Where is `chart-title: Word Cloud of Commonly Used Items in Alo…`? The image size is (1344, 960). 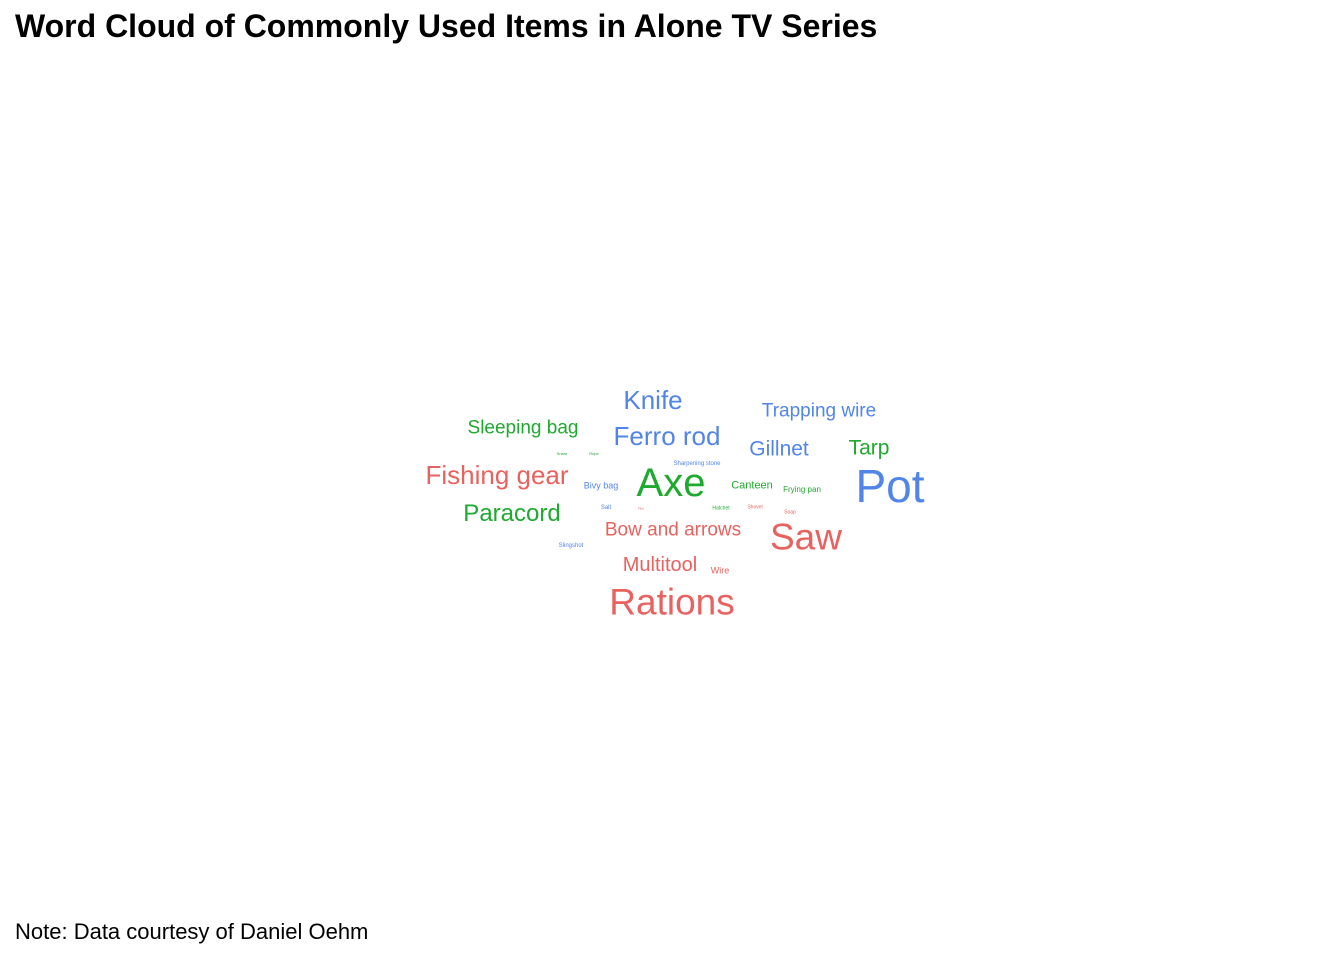
chart-title: Word Cloud of Commonly Used Items in Alo… is located at coordinates (446, 26).